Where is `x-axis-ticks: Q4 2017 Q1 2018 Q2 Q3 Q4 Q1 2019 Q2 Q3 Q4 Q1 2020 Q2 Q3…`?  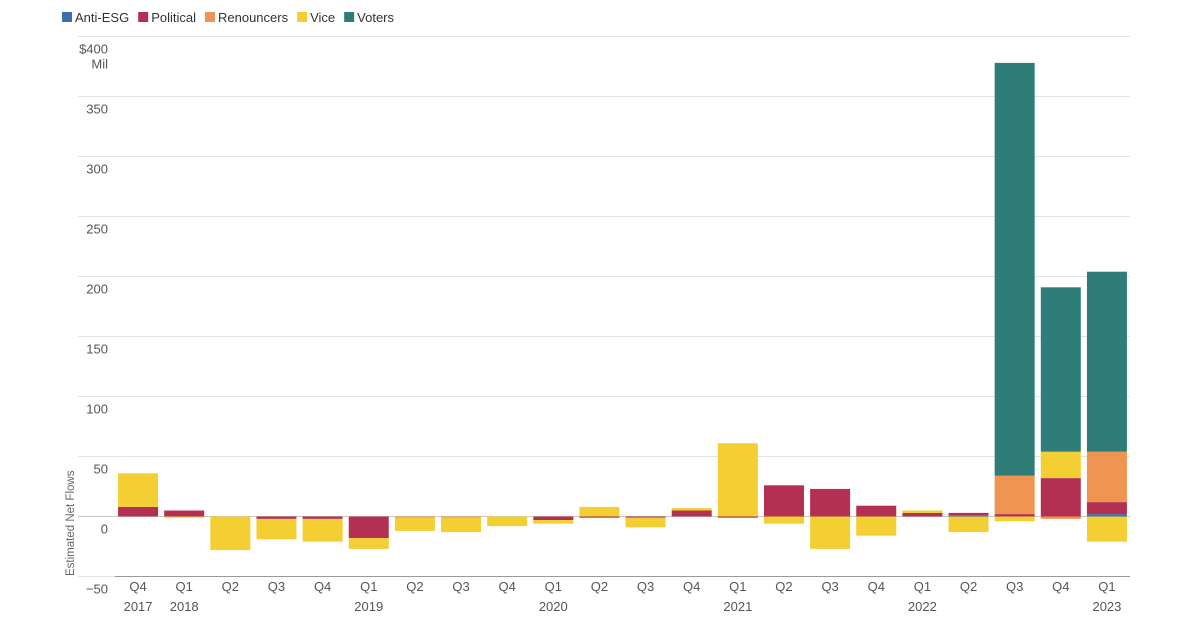 x-axis-ticks: Q4 2017 Q1 2018 Q2 Q3 Q4 Q1 2019 Q2 Q3 Q4 Q1 2020 Q2 Q3… is located at coordinates (623, 596).